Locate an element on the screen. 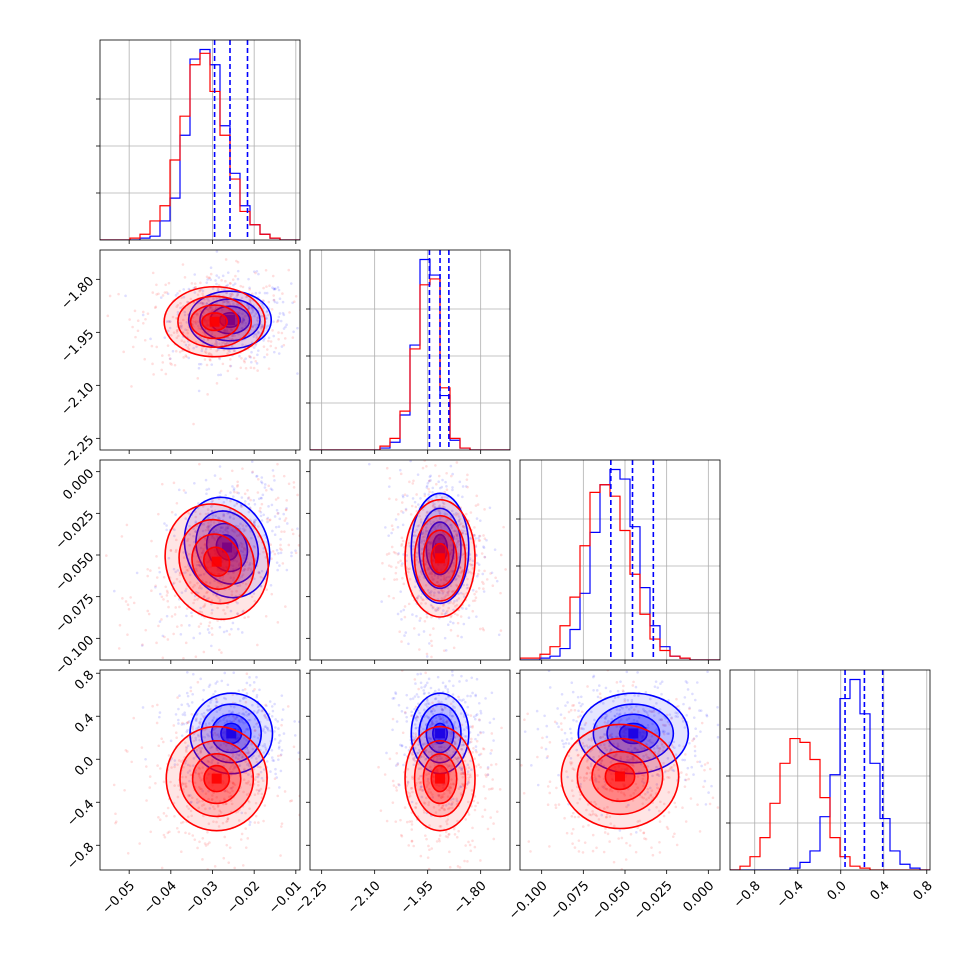 The height and width of the screenshot is (970, 970). hist-3-frame is located at coordinates (830, 770).